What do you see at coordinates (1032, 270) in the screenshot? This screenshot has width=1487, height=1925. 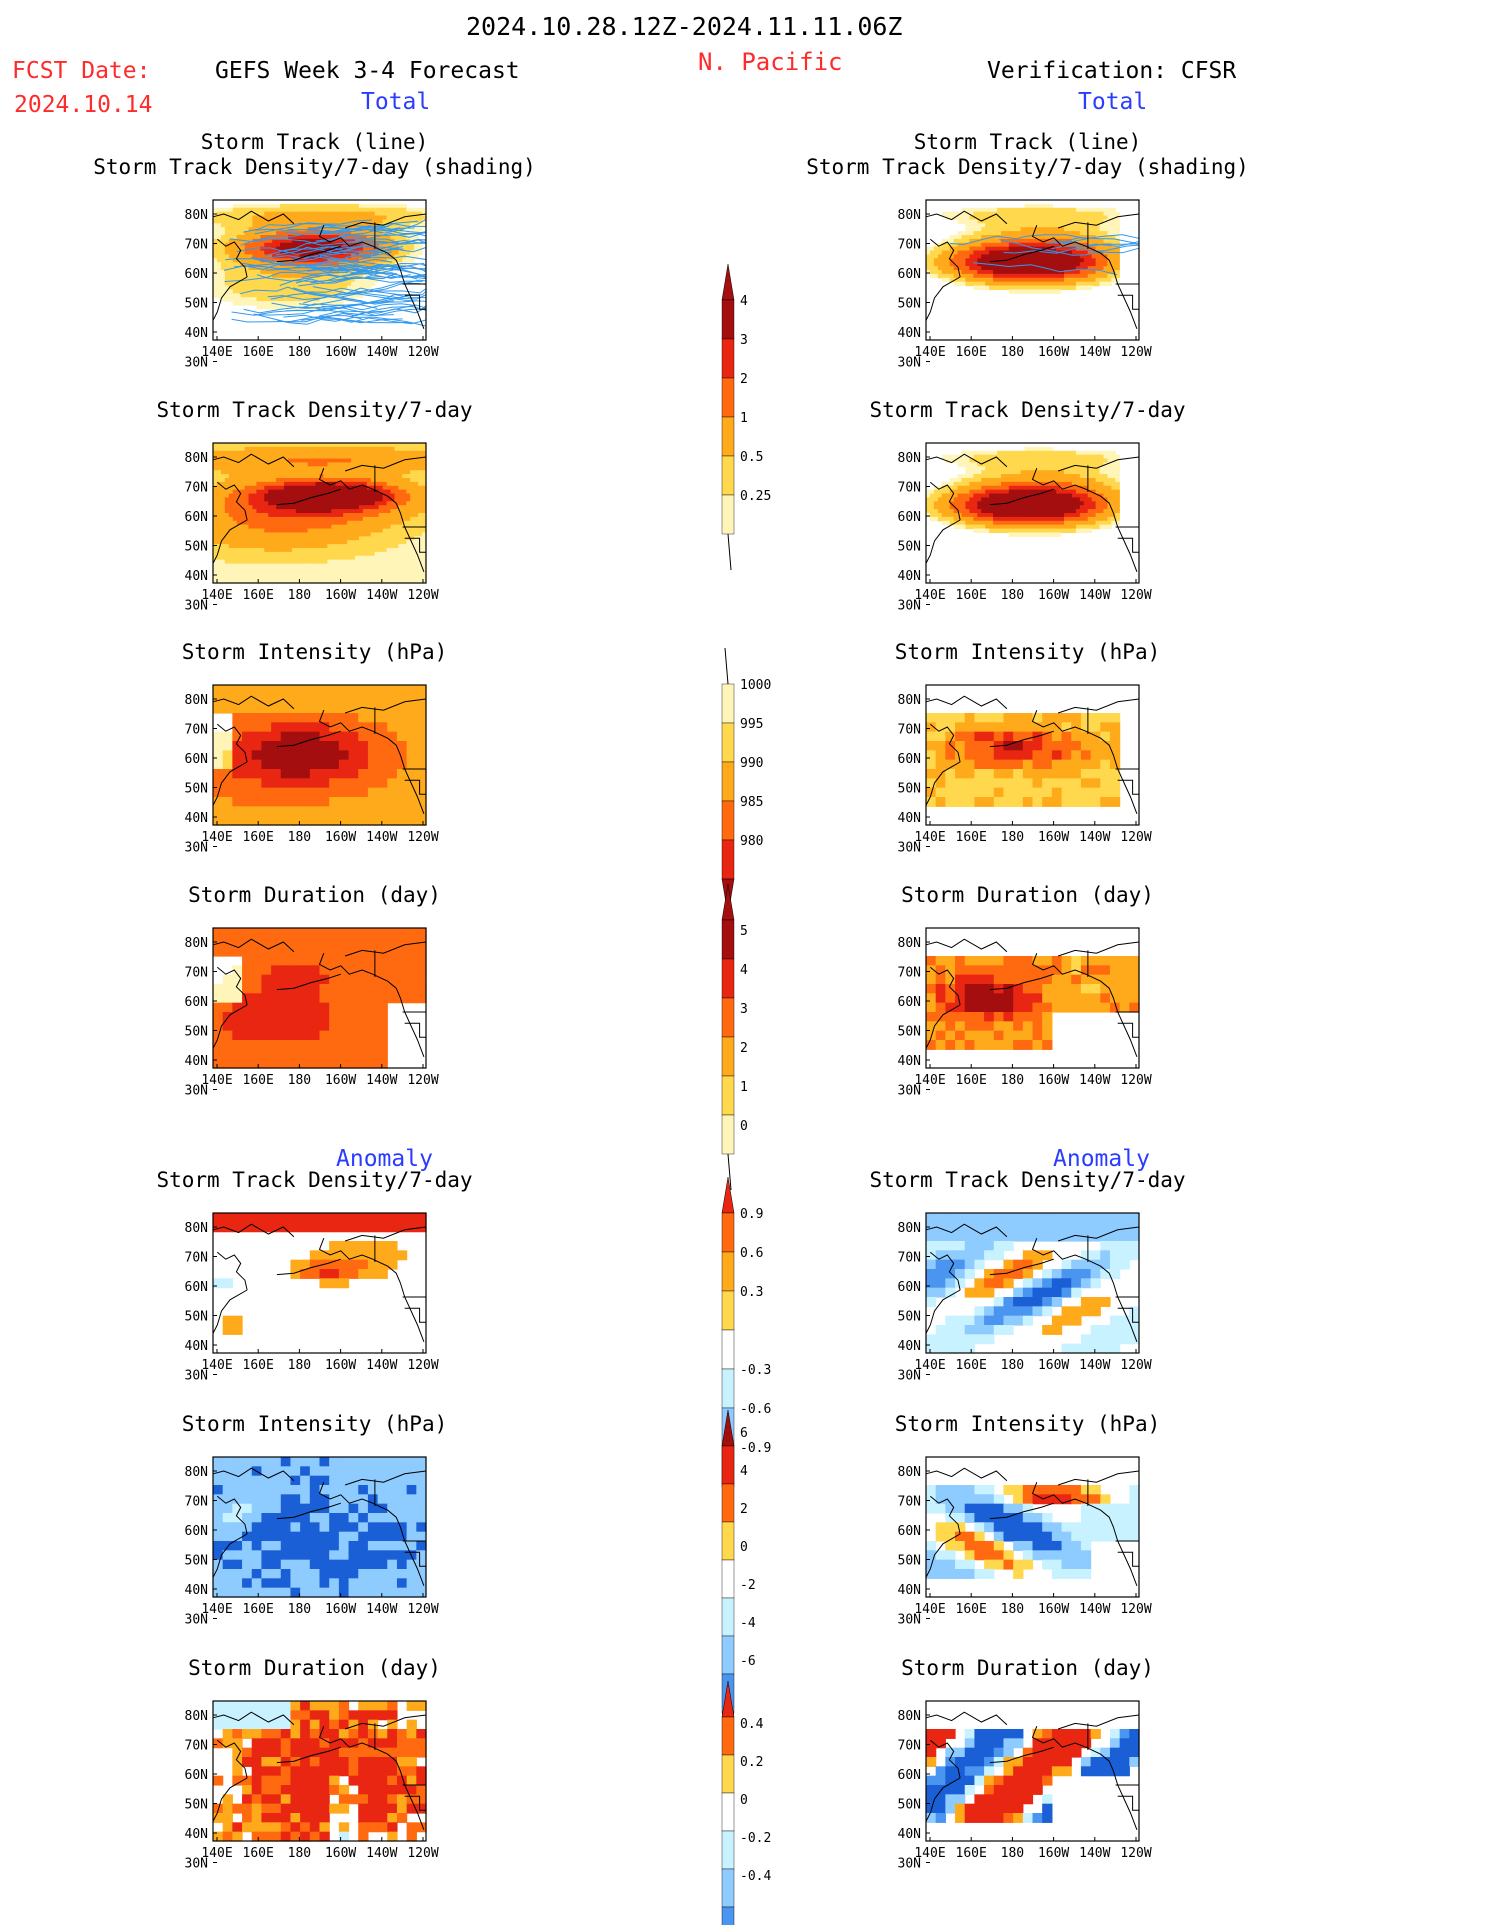 I see `map-frame` at bounding box center [1032, 270].